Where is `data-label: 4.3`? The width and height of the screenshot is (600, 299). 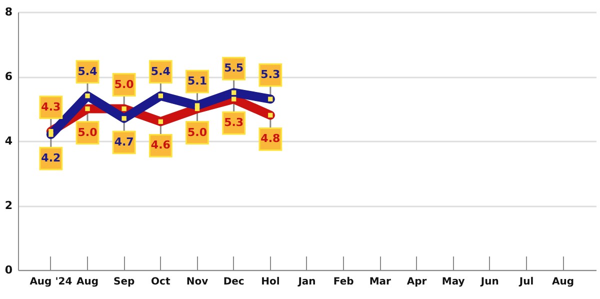
data-label: 4.3 is located at coordinates (51, 107).